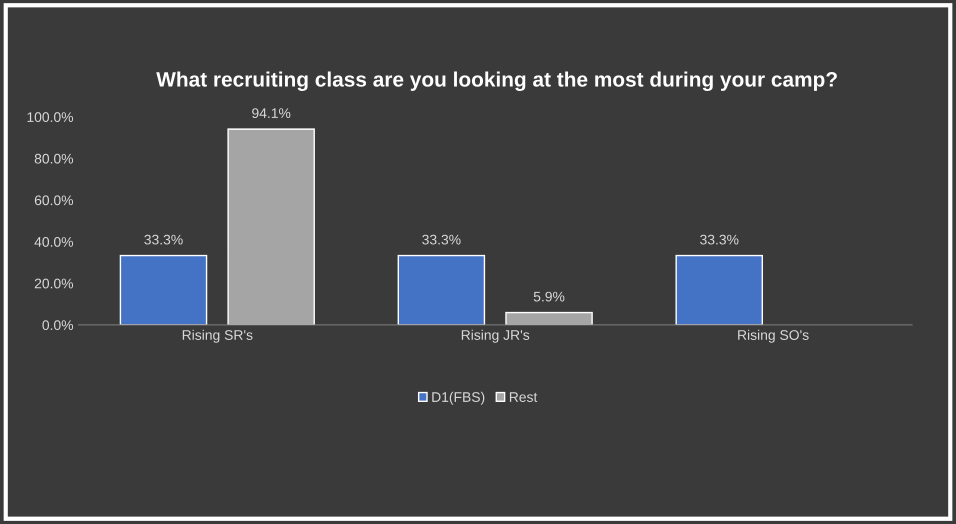 The width and height of the screenshot is (956, 524). What do you see at coordinates (58, 325) in the screenshot?
I see `y-tick-label: 0.0%` at bounding box center [58, 325].